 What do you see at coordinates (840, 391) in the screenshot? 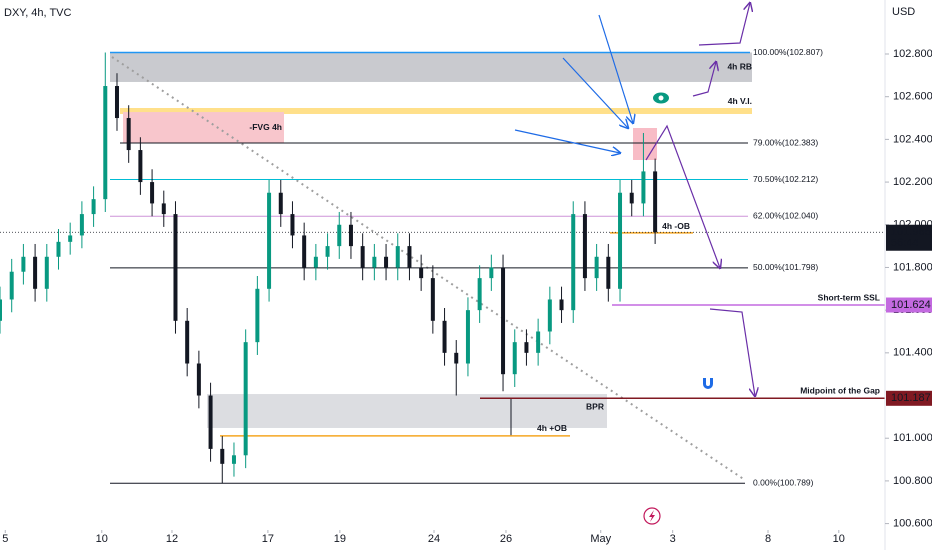
I see `level-label: Midpoint of the Gap` at bounding box center [840, 391].